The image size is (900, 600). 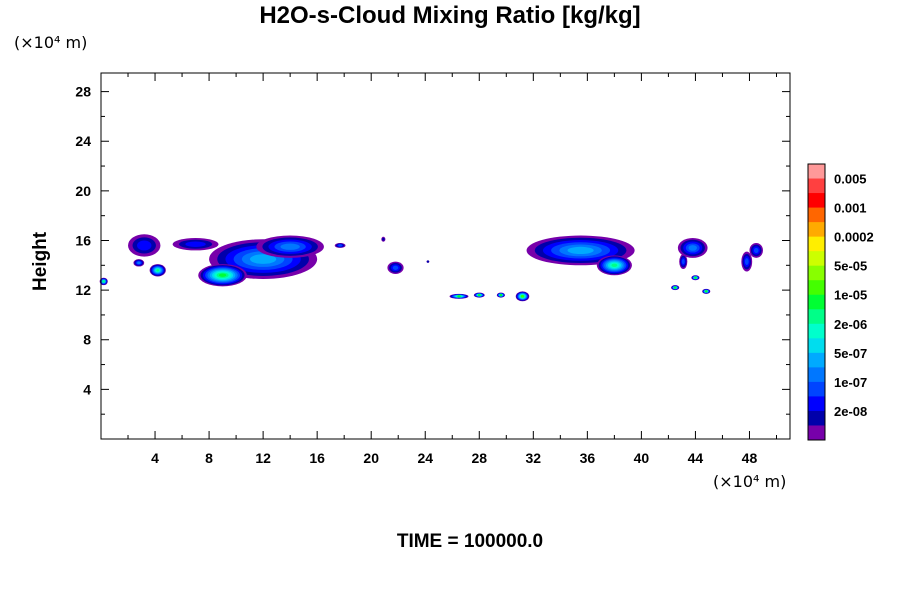 I want to click on colorbar-label-5: 2e-06, so click(x=850, y=324).